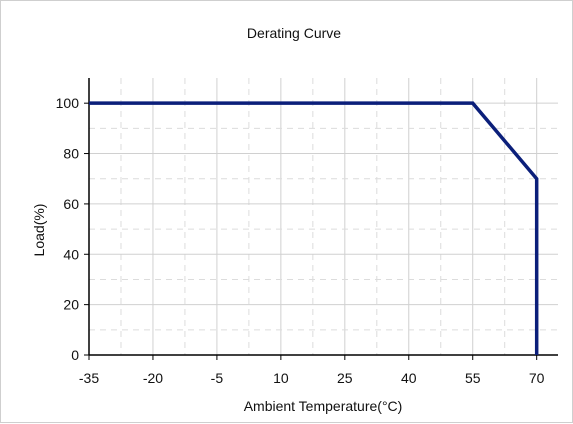 The height and width of the screenshot is (424, 573). I want to click on x-tick-label: 40, so click(409, 378).